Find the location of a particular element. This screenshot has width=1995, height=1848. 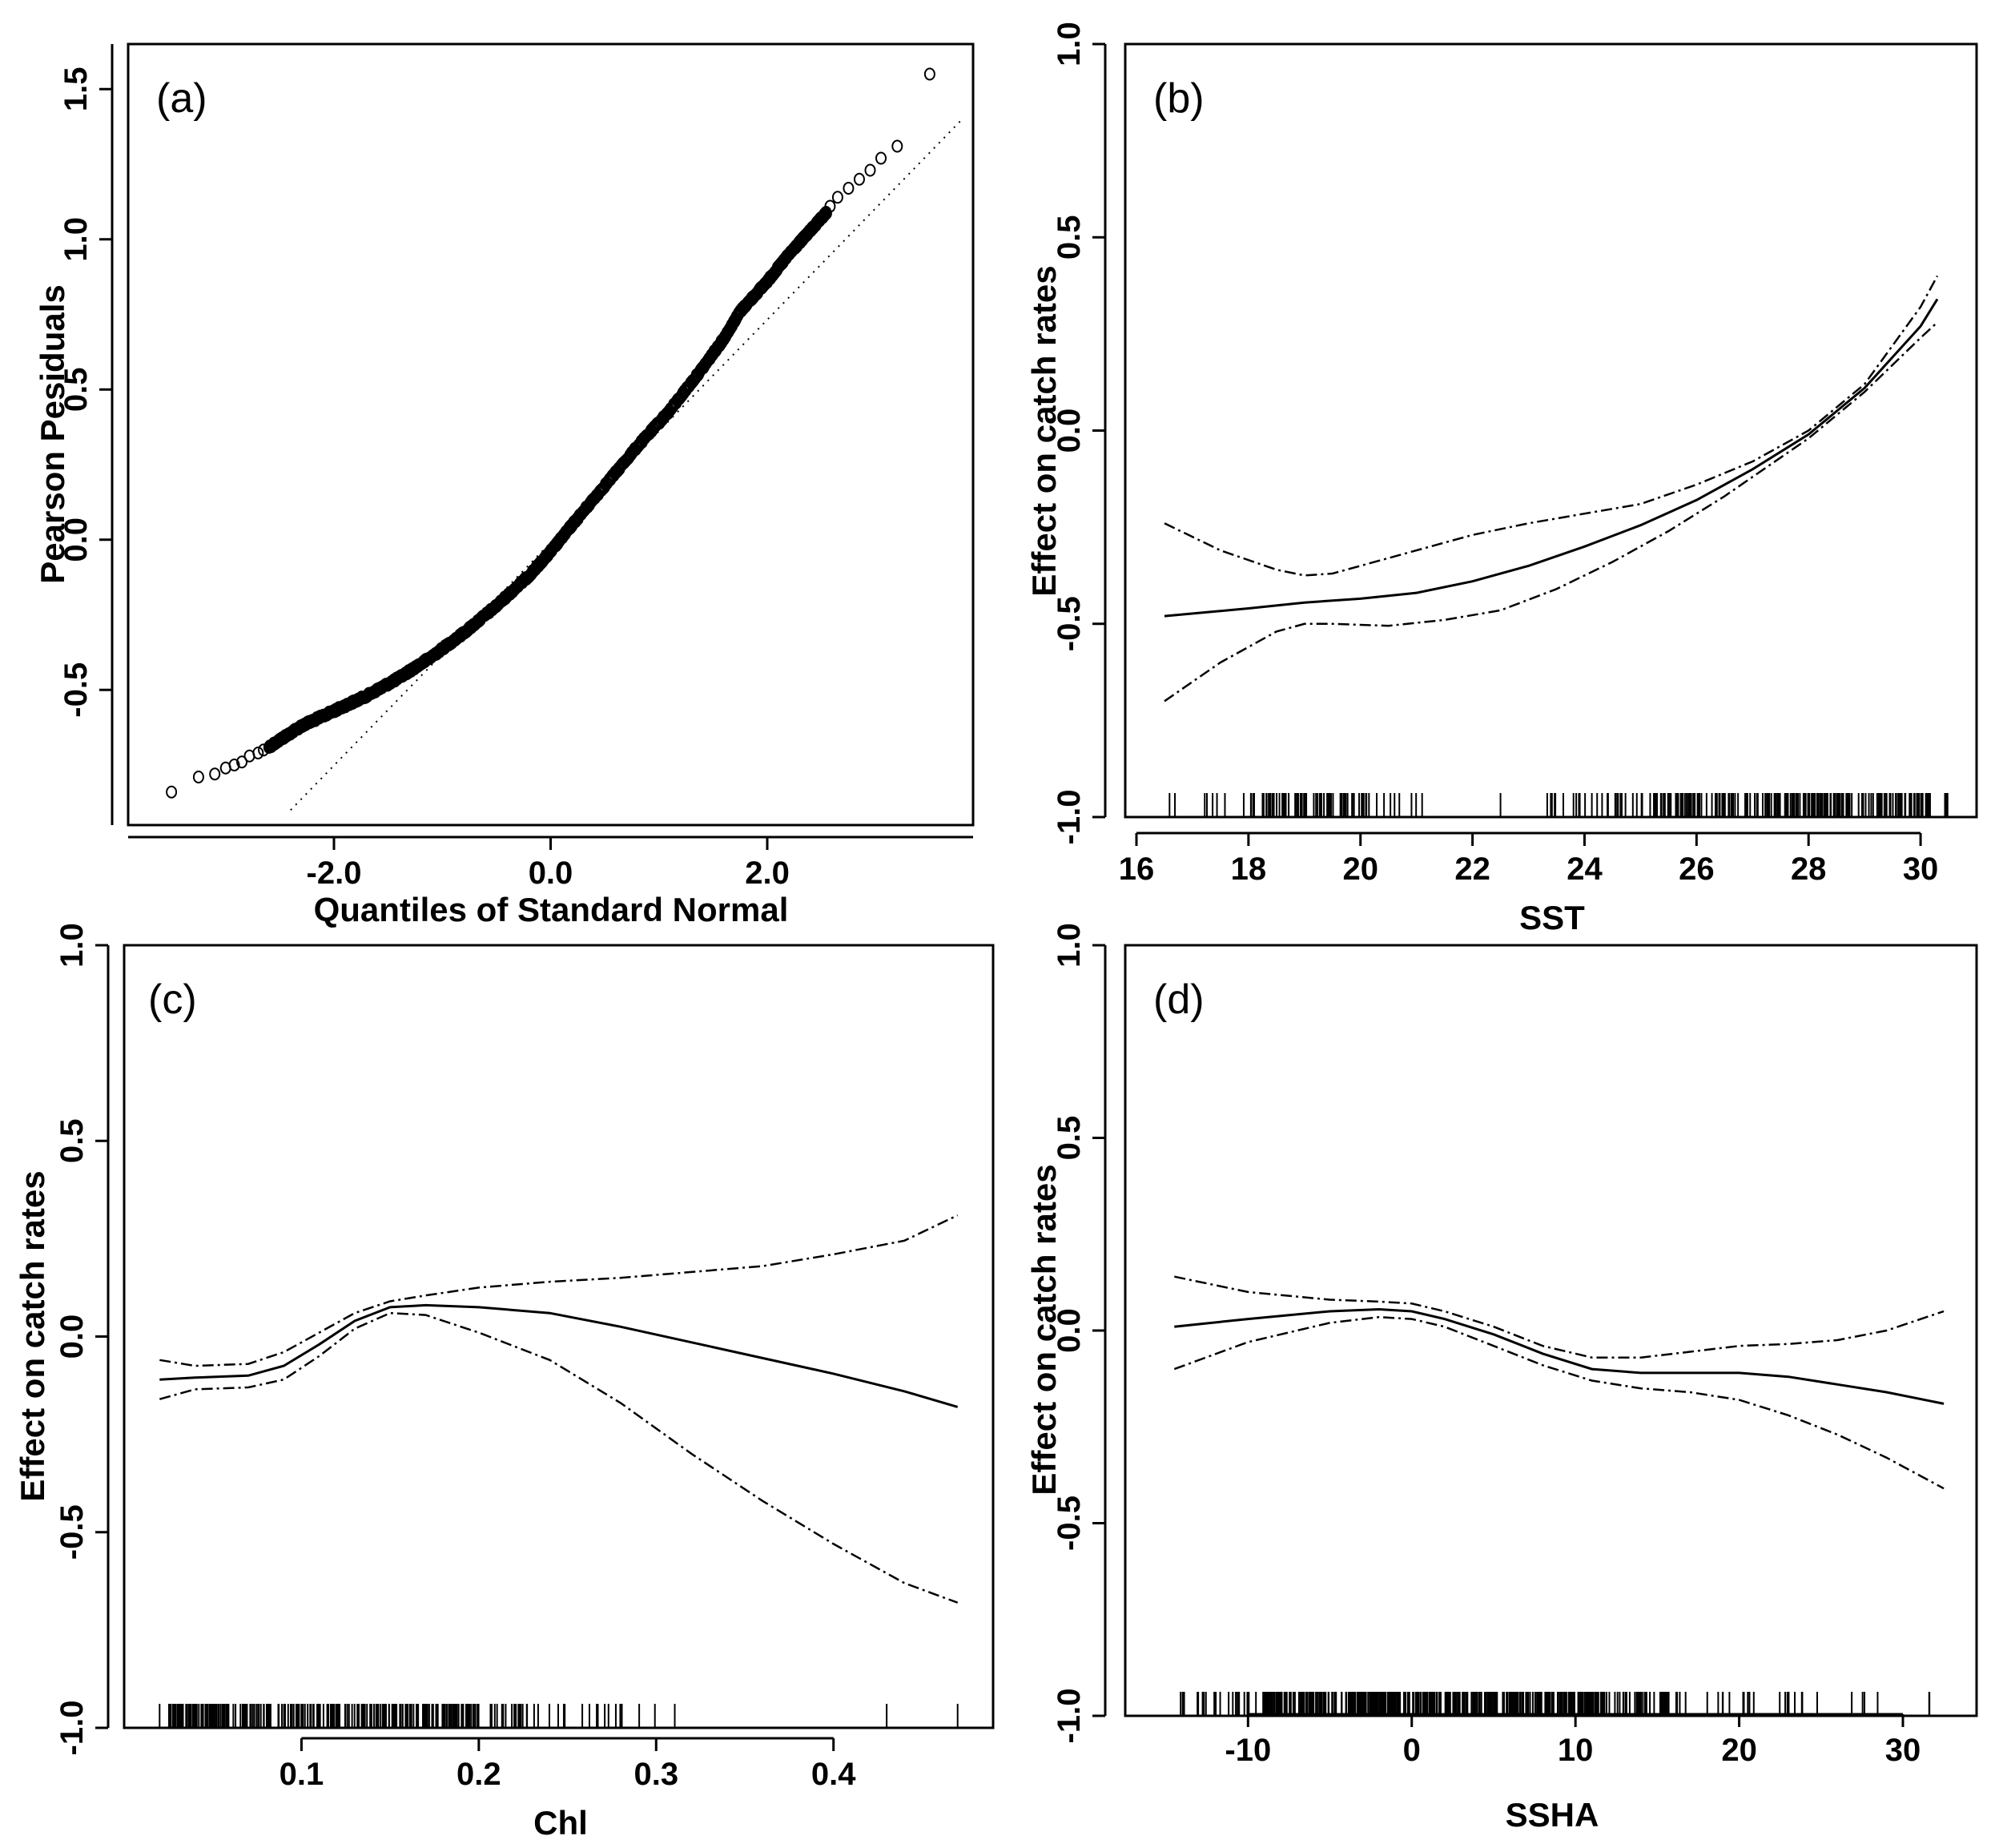

x-tick-label: 24 is located at coordinates (1585, 869).